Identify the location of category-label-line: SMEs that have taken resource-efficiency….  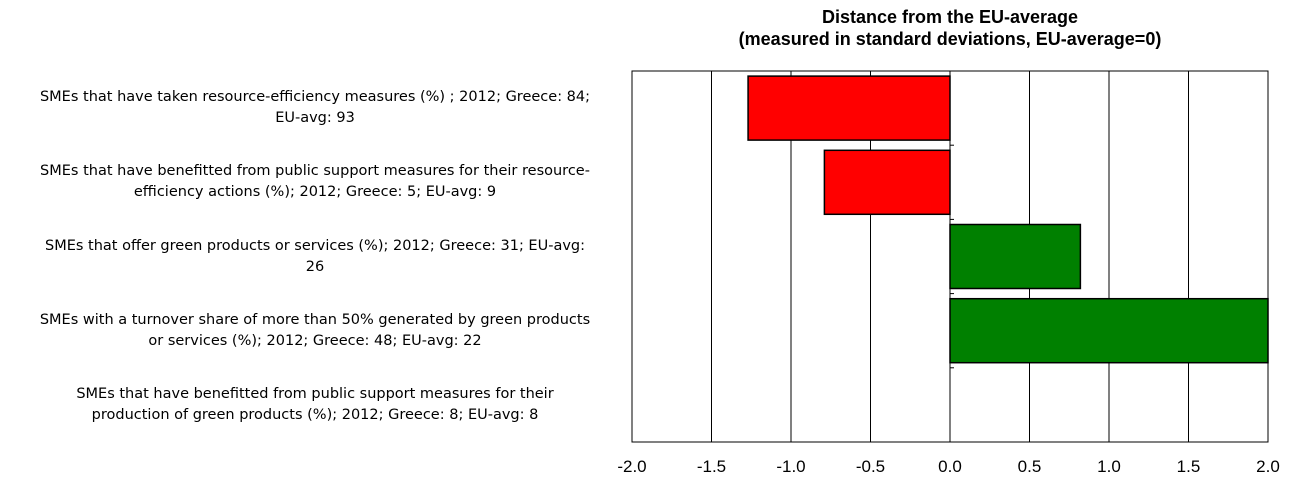
(315, 97).